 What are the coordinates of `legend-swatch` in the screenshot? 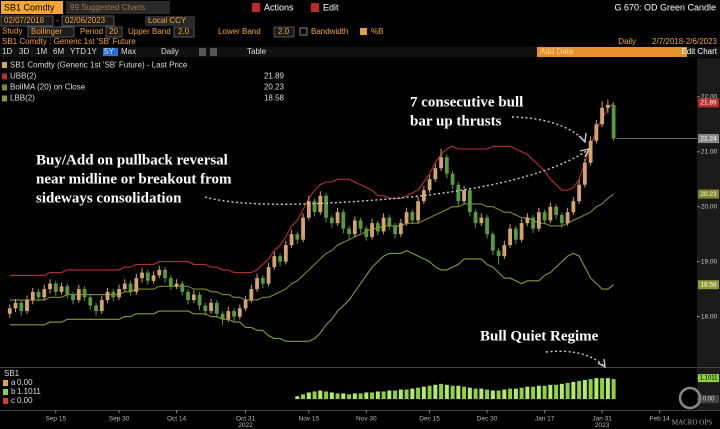 It's located at (4, 65).